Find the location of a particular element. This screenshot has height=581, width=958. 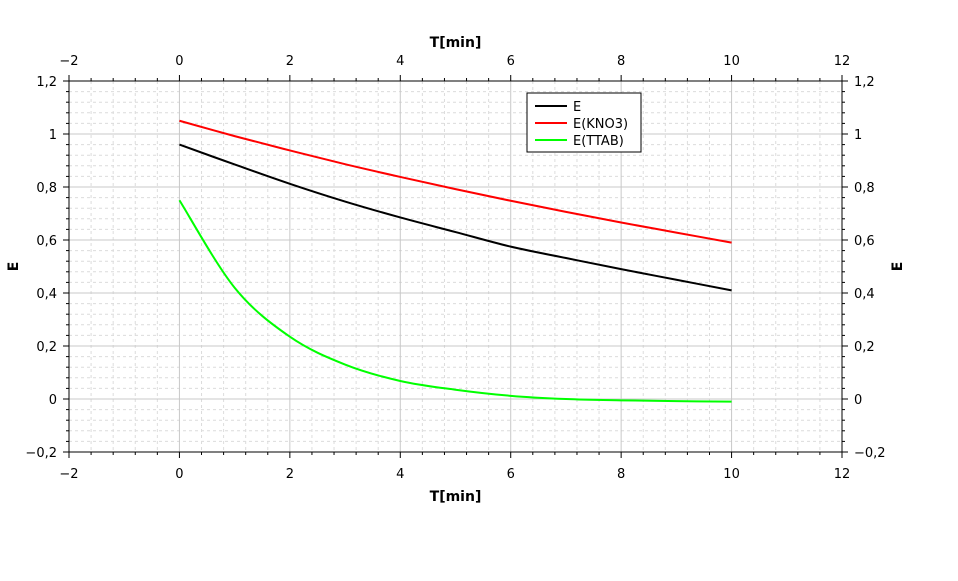

y-tick-label-left: 0,4 is located at coordinates (46, 294).